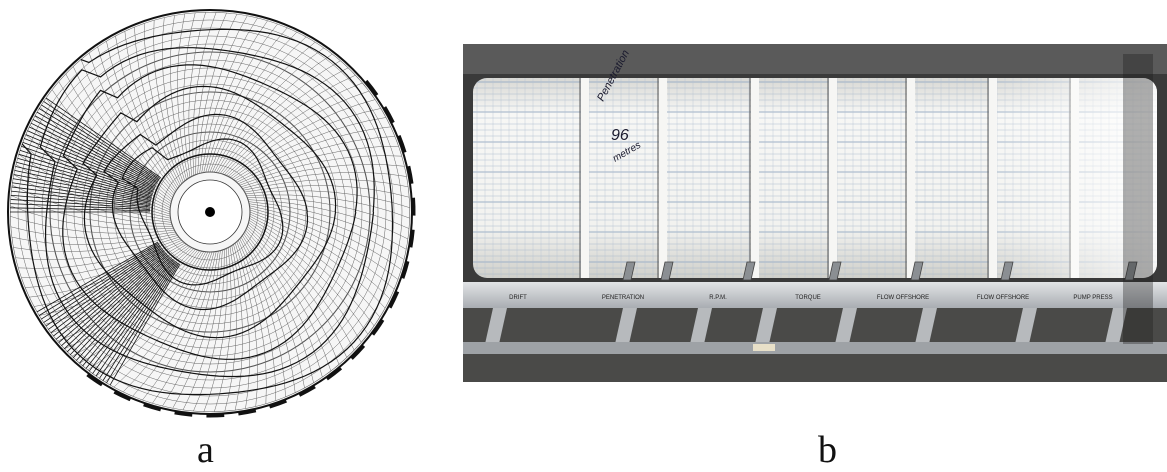 This screenshot has height=472, width=1167. I want to click on rail-label: PENETRATION, so click(623, 298).